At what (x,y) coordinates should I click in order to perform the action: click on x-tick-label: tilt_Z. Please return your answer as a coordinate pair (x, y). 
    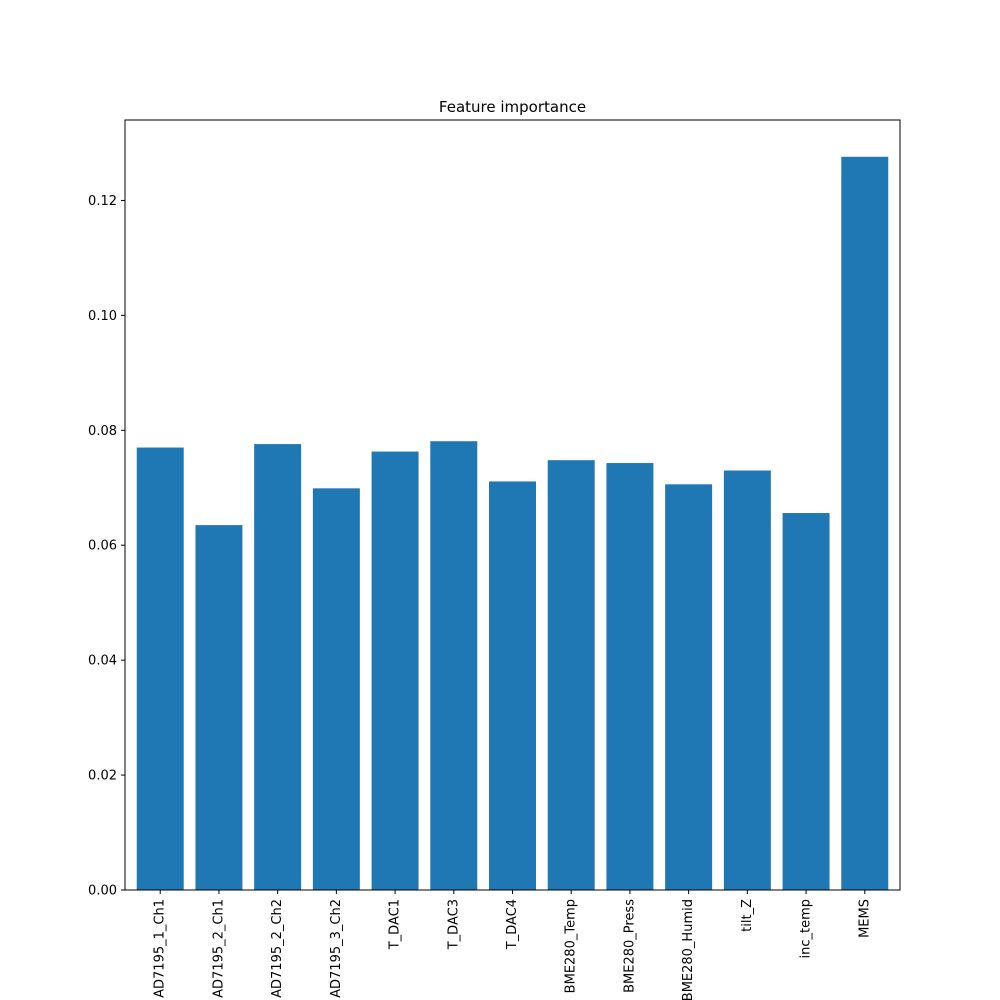
    Looking at the image, I should click on (747, 915).